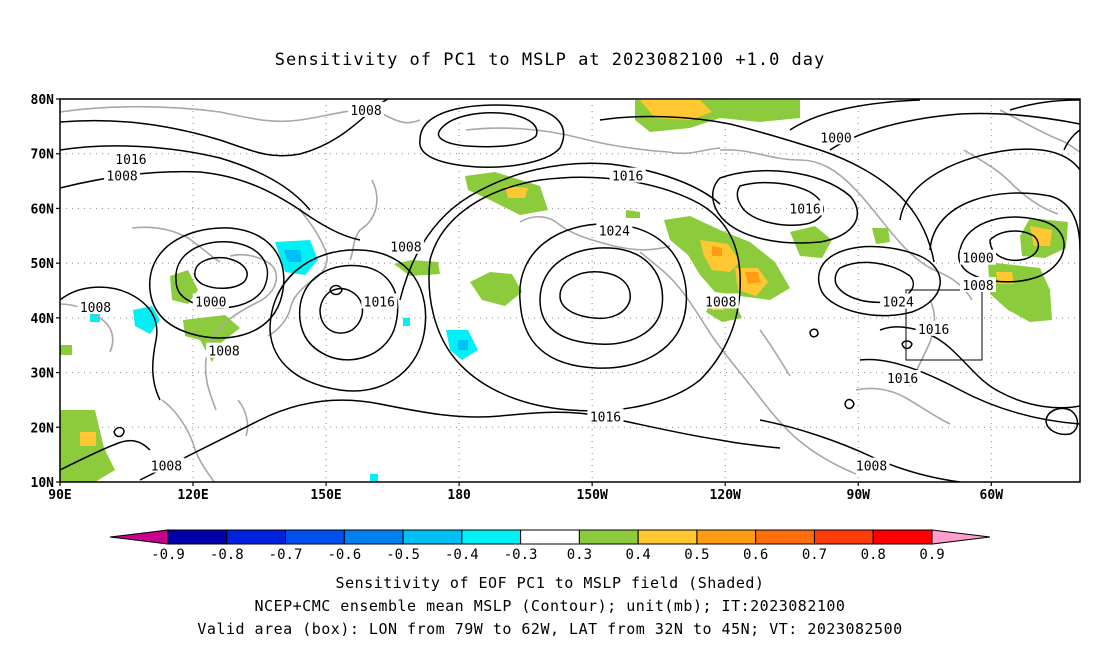  I want to click on colorbar-label: -0.5, so click(403, 555).